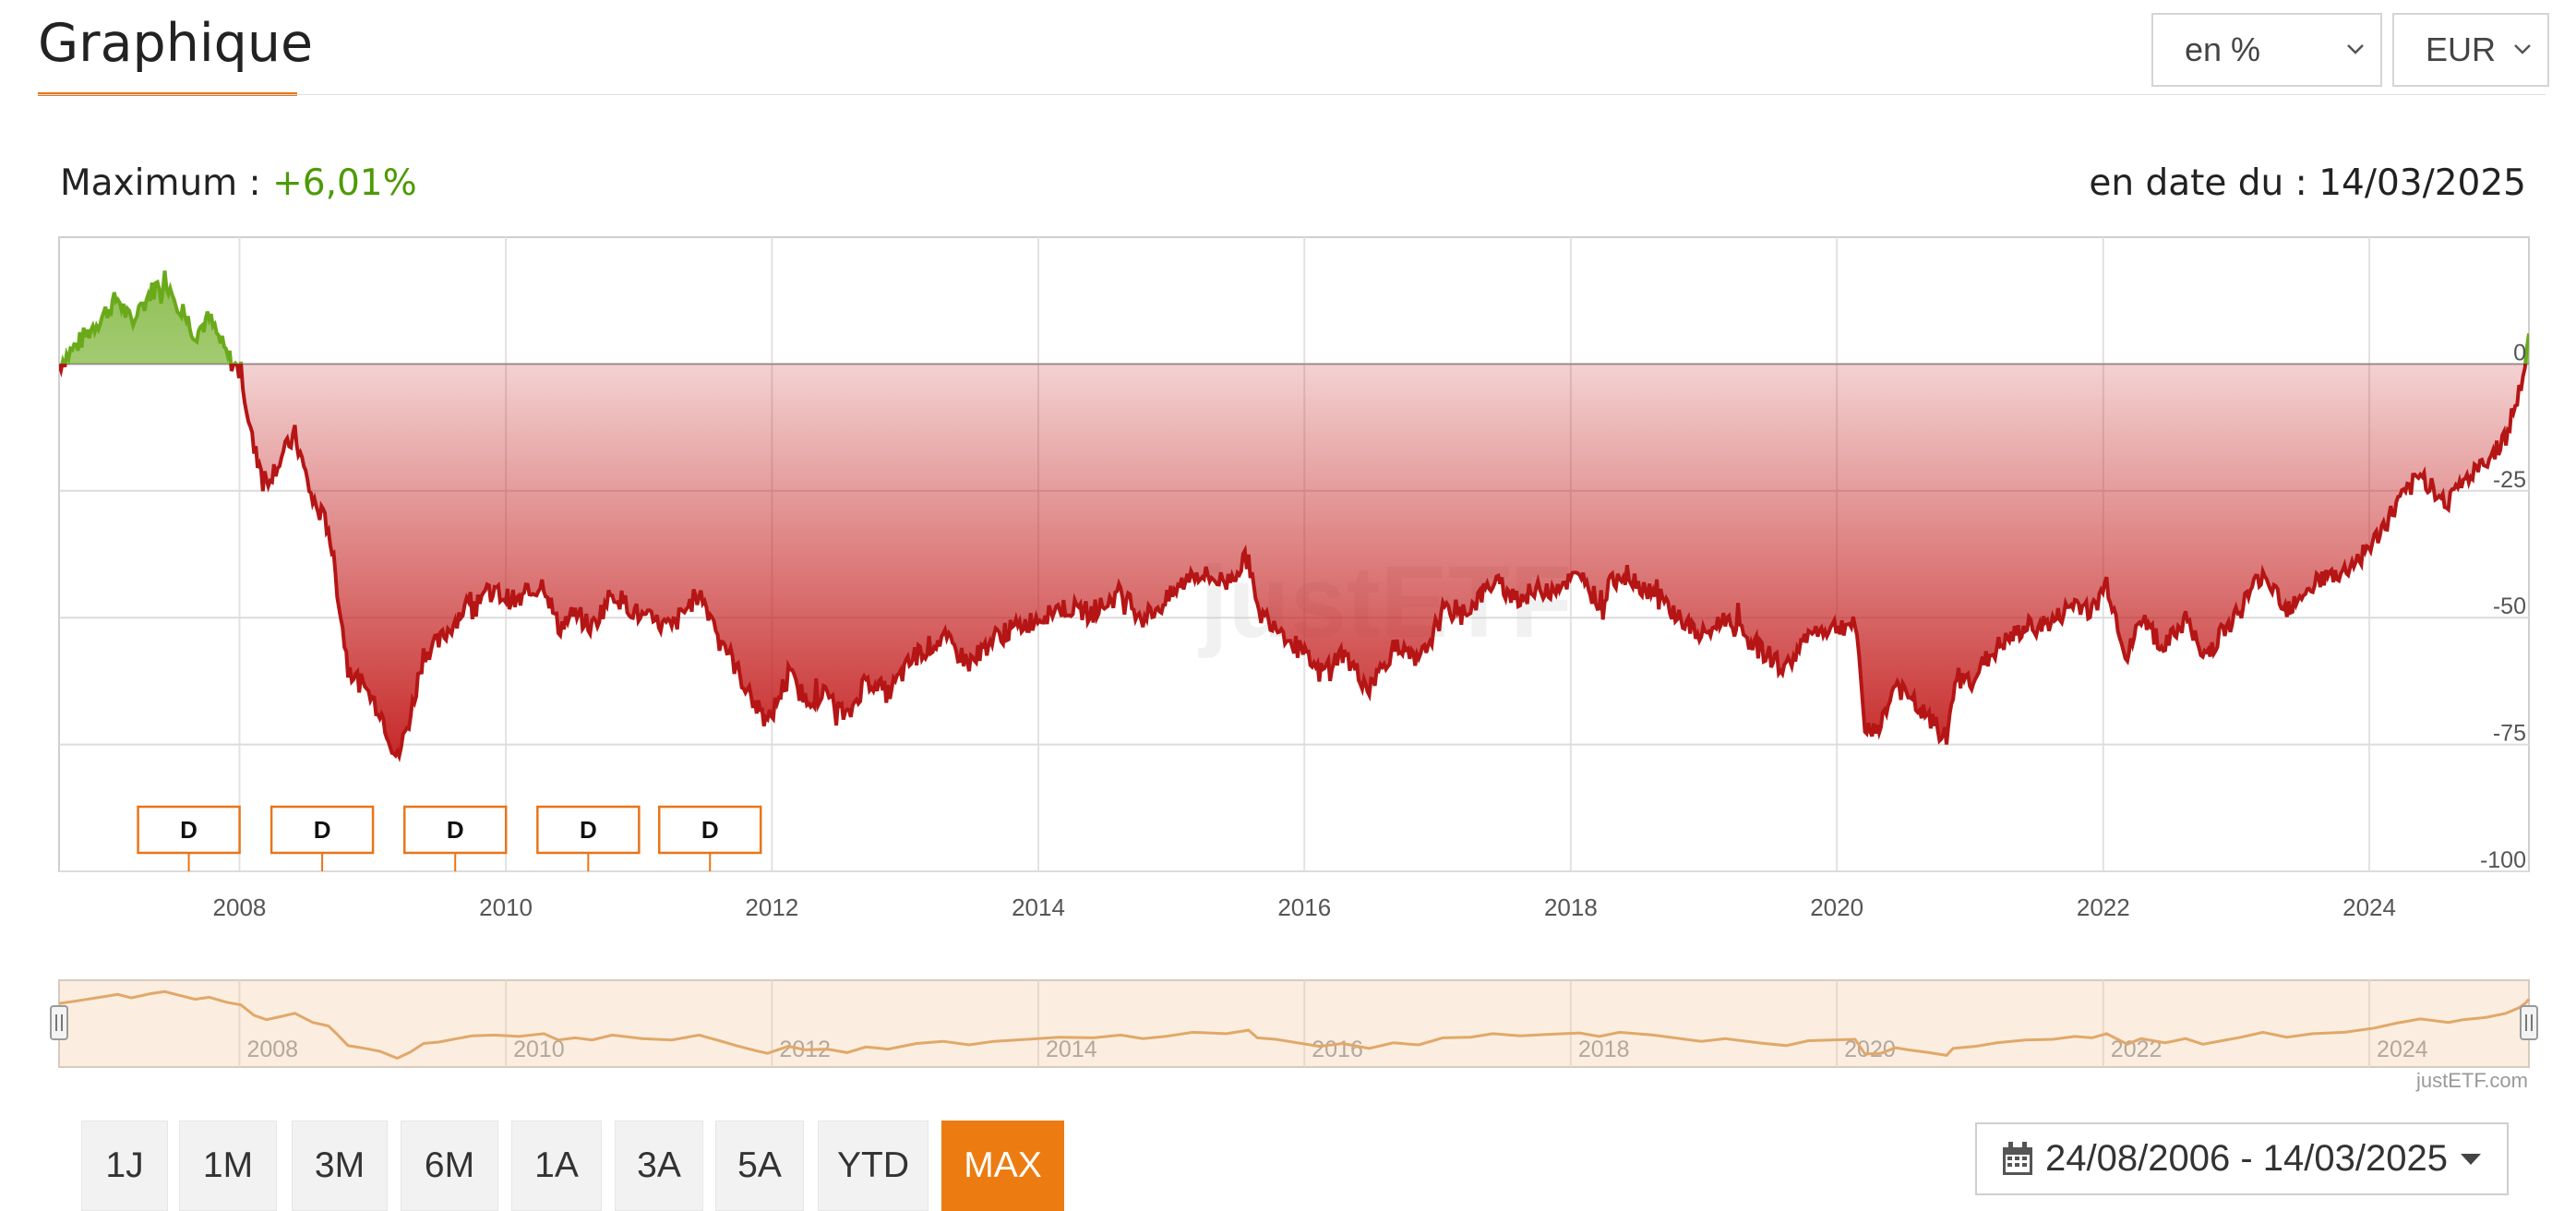 The height and width of the screenshot is (1211, 2576). I want to click on maximum-label: Maximum :, so click(167, 183).